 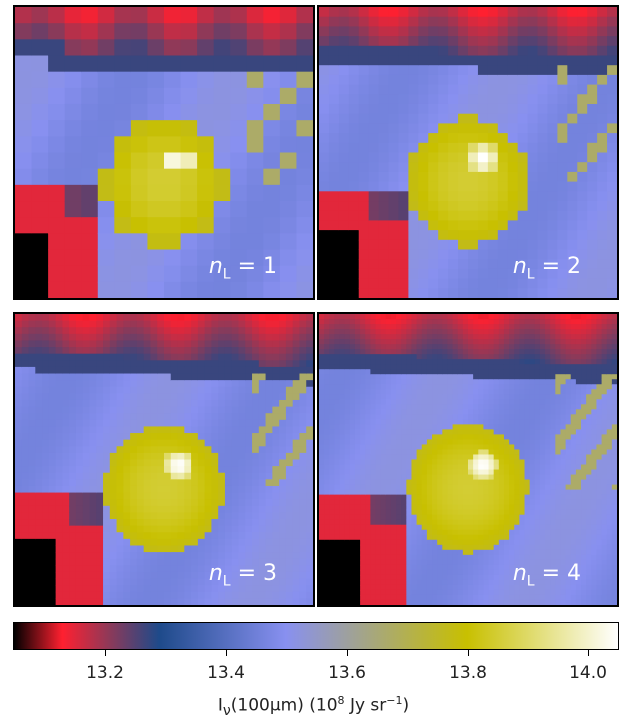 What do you see at coordinates (226, 673) in the screenshot?
I see `colorbar-tick-label: 13.4` at bounding box center [226, 673].